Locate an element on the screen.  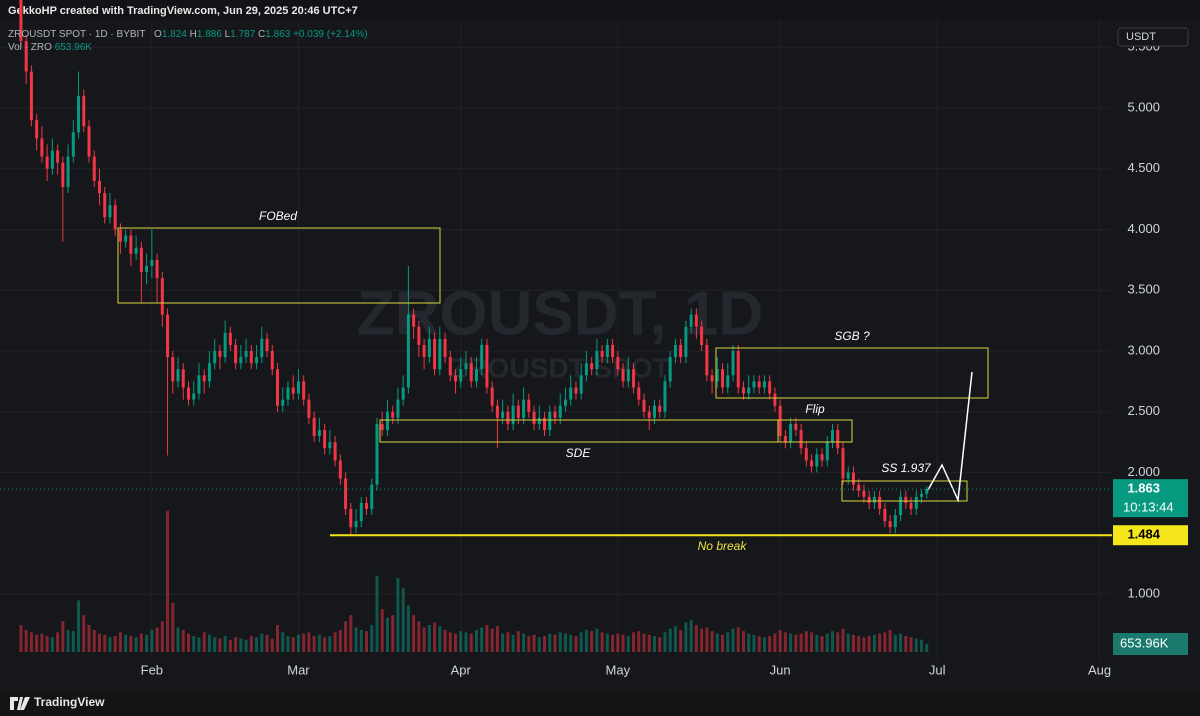
logo is located at coordinates (20, 703).